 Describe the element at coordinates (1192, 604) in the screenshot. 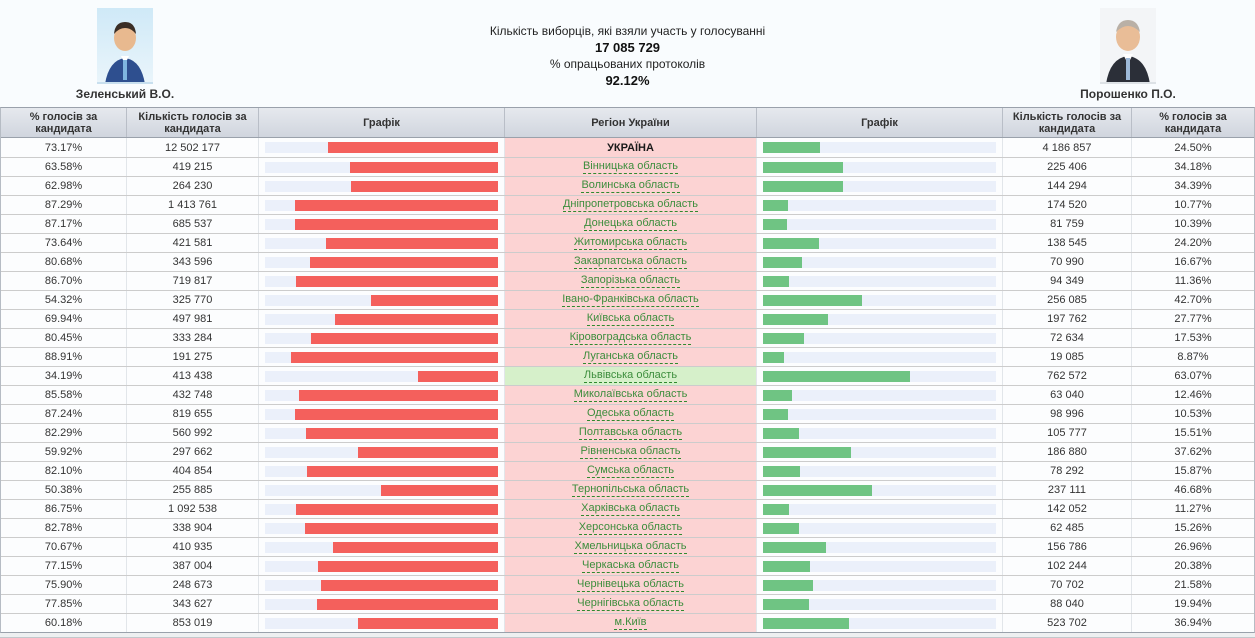

I see `poroshenko-percent: 19.94%` at that location.